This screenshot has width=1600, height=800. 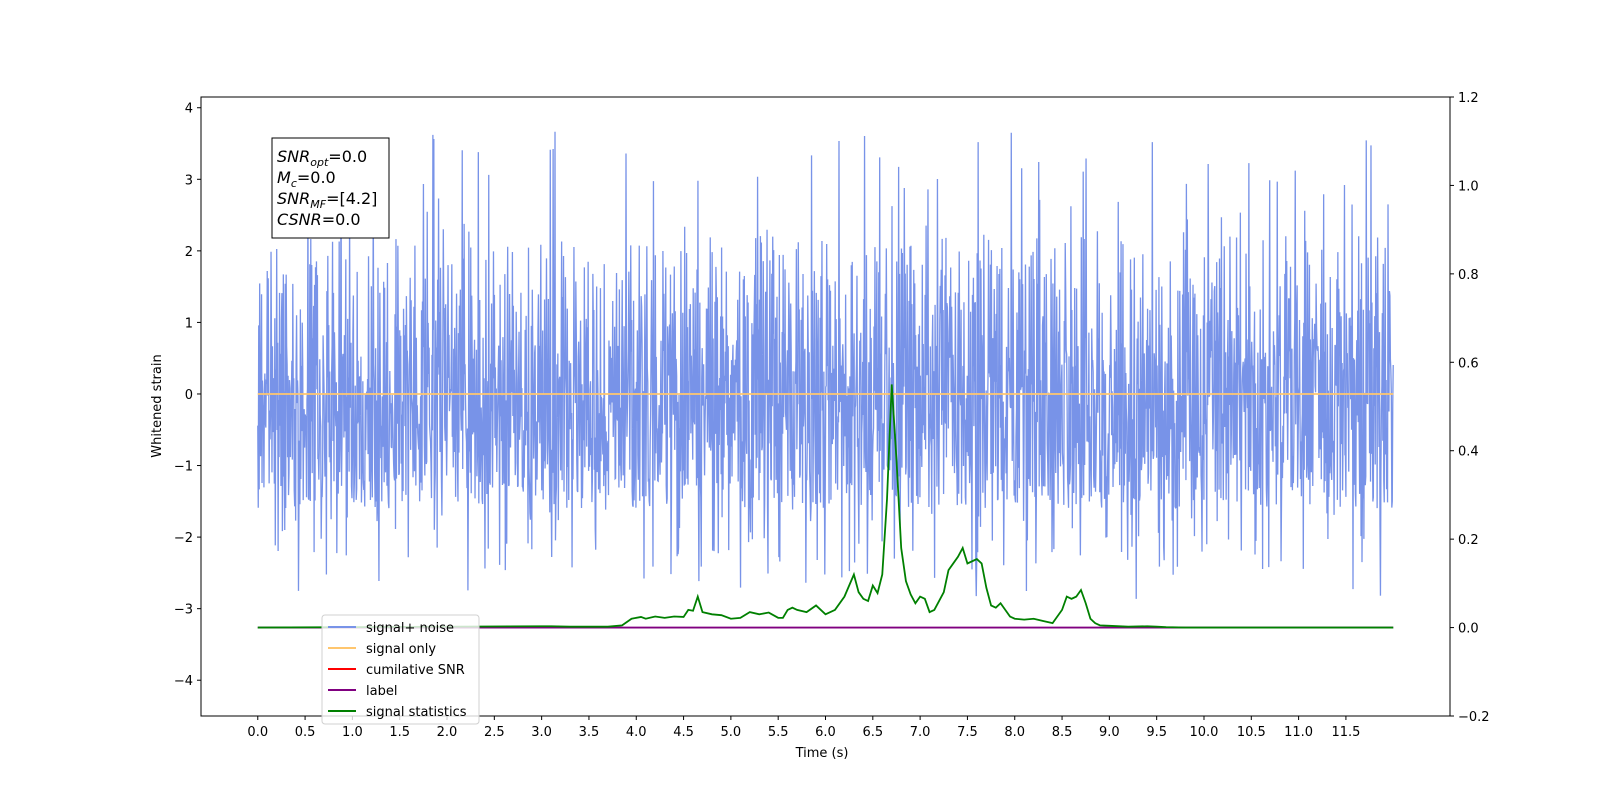 What do you see at coordinates (778, 732) in the screenshot?
I see `x-tick-label: 5.5` at bounding box center [778, 732].